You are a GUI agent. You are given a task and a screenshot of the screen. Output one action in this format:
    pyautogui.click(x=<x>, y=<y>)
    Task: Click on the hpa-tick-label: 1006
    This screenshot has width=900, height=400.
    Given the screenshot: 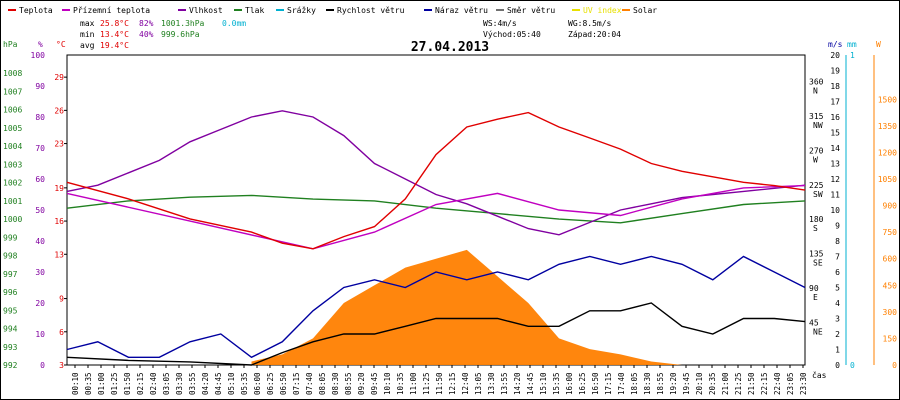 What is the action you would take?
    pyautogui.click(x=12, y=110)
    